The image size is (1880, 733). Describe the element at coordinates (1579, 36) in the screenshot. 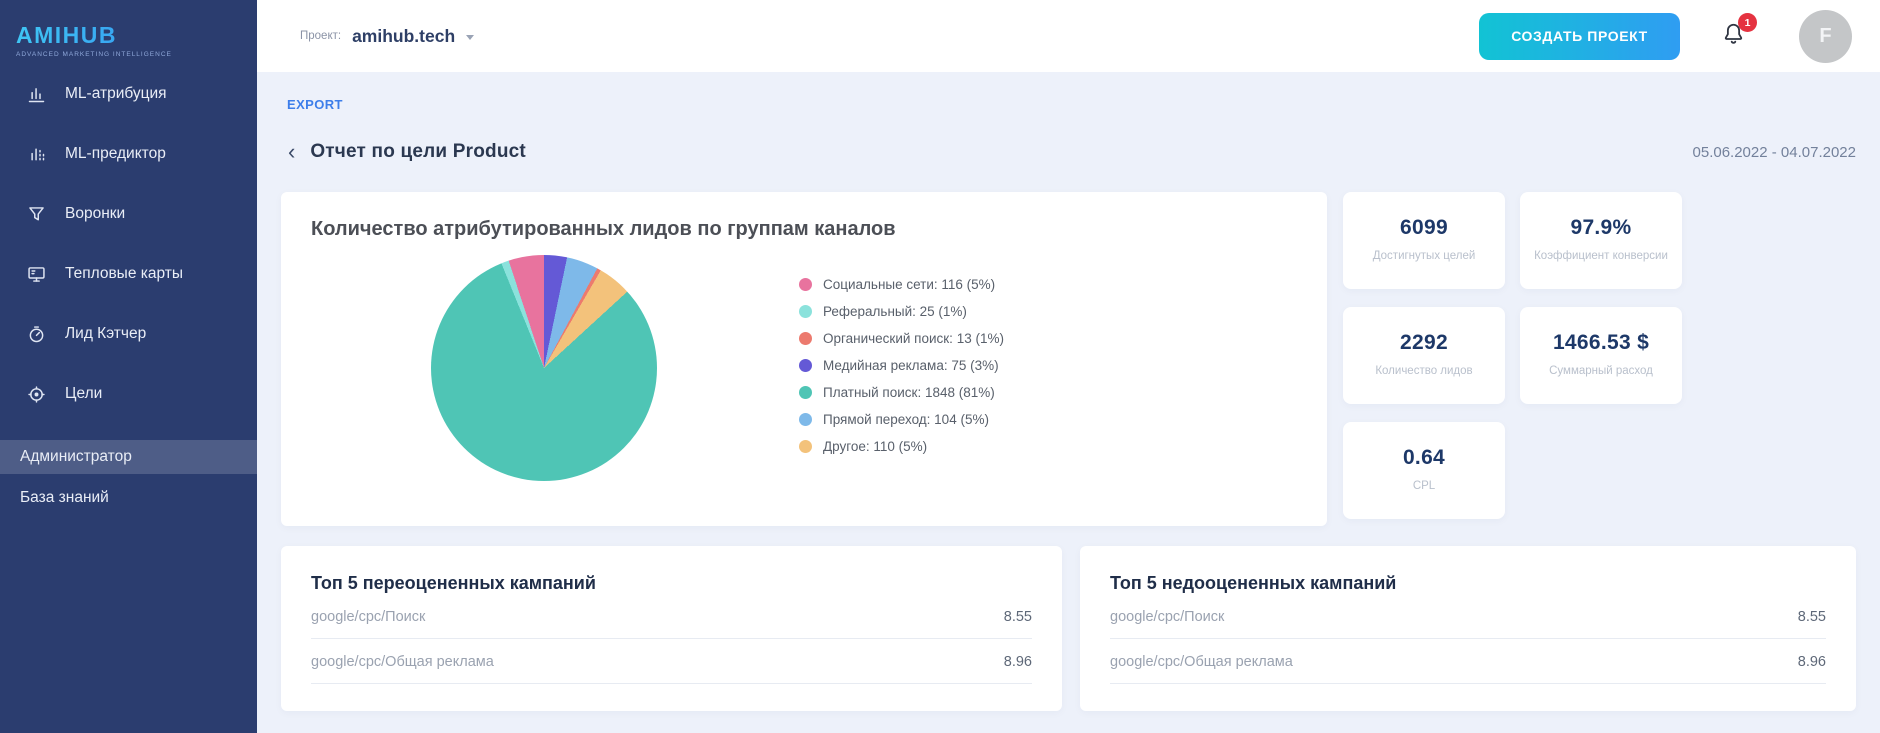

I see `create-project-button: СОЗДАТЬ ПРОЕКТ` at that location.